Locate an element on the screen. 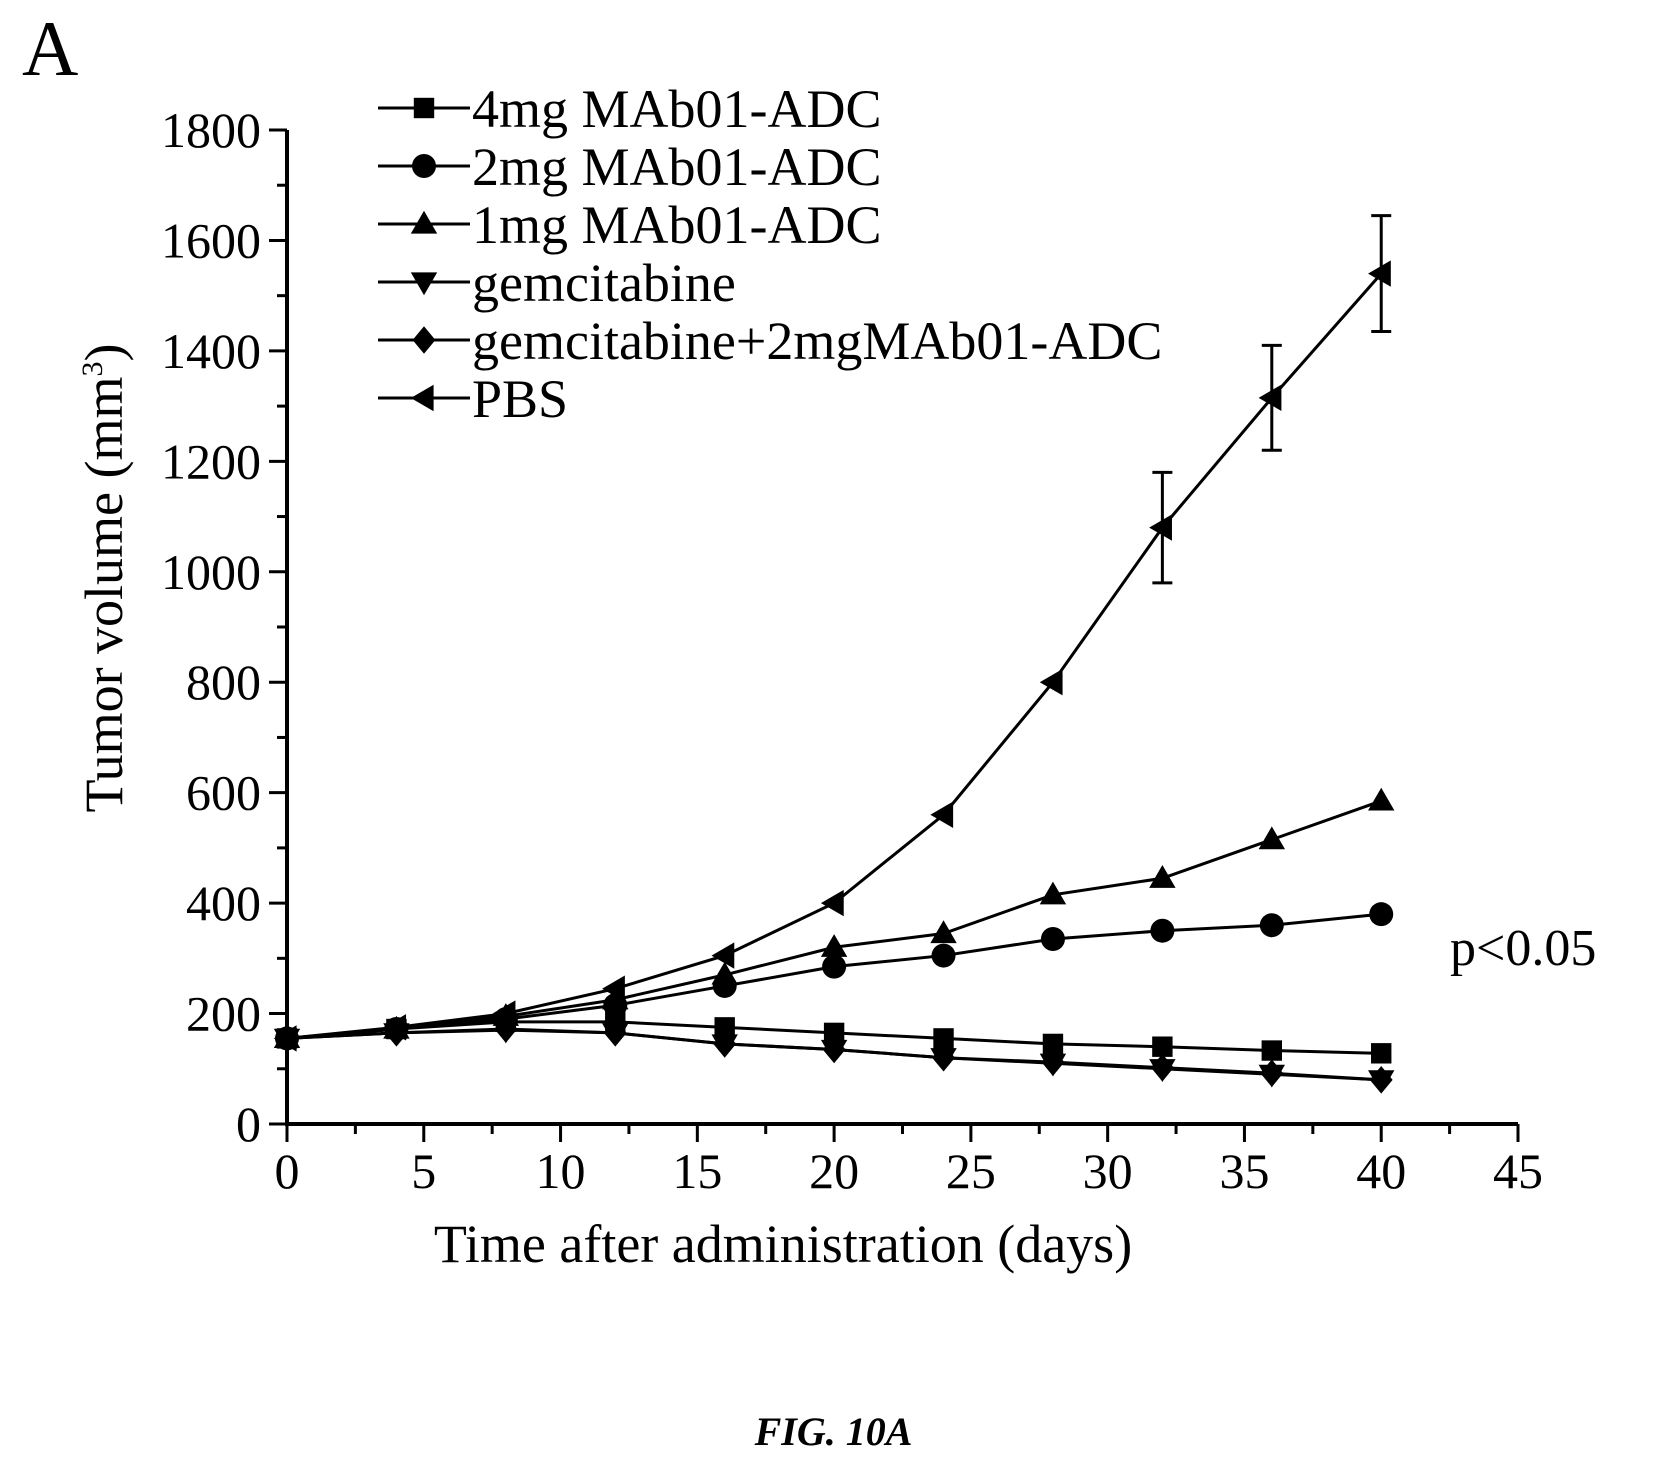 The image size is (1667, 1463). y-ticks: 0 200 400 600 800 1000 1200 1400 1600 1800 is located at coordinates (224, 627).